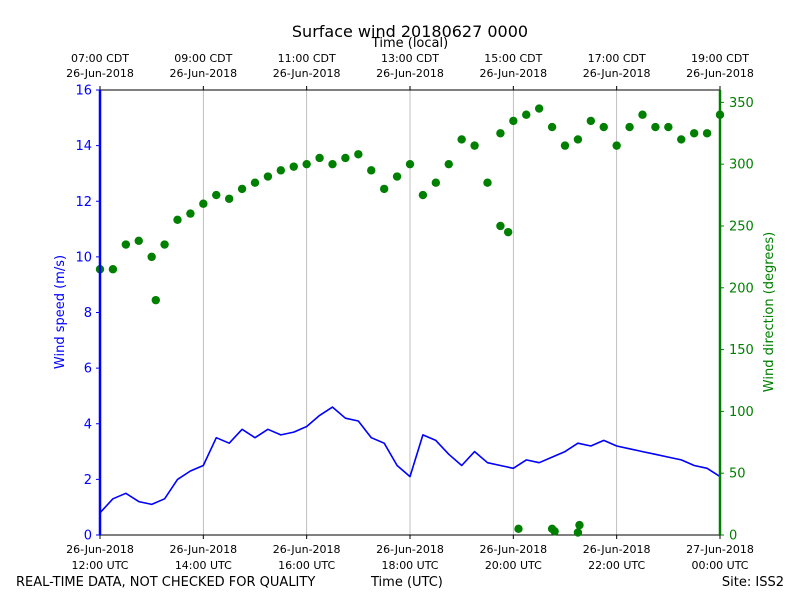 Image resolution: width=800 pixels, height=600 pixels. Describe the element at coordinates (616, 565) in the screenshot. I see `x-tick-time: 22:00 UTC` at that location.